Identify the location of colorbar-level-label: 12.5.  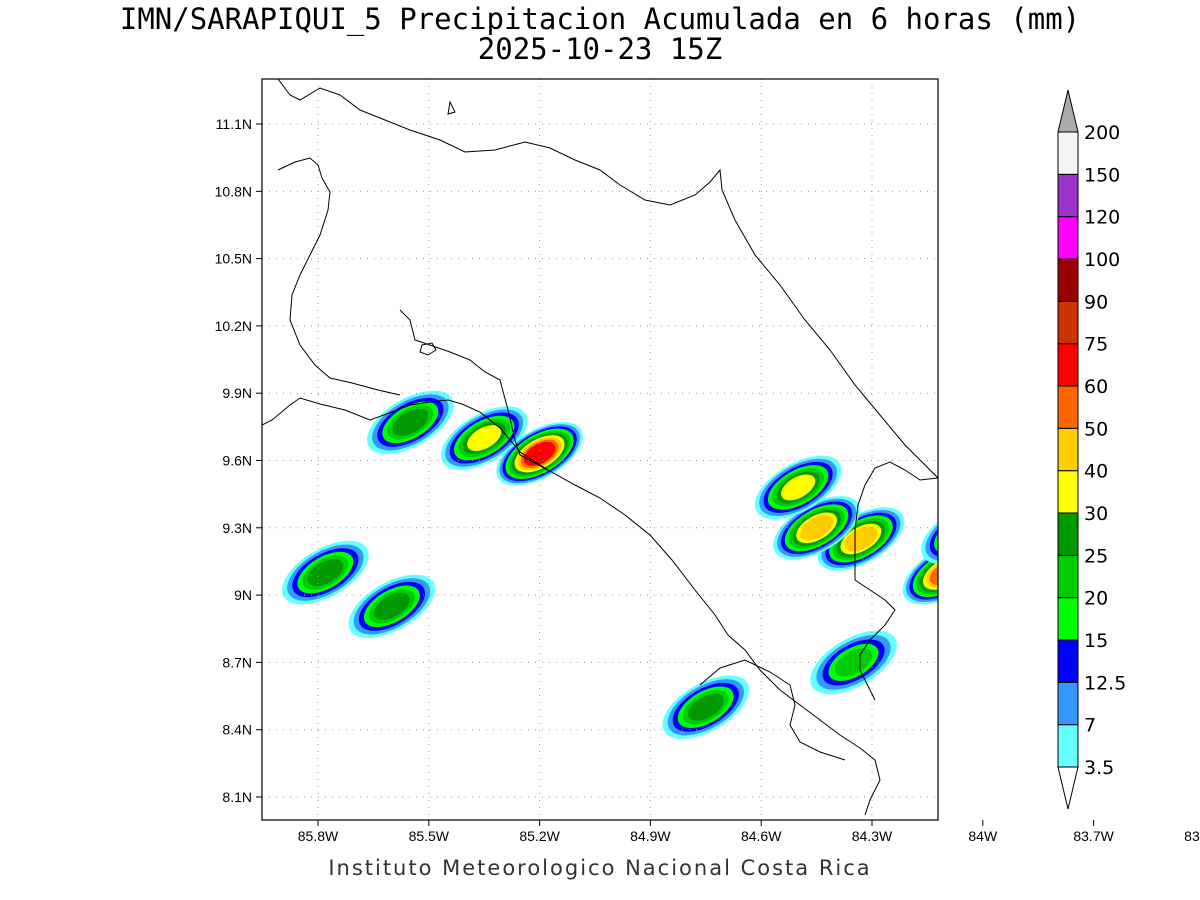
(1105, 683).